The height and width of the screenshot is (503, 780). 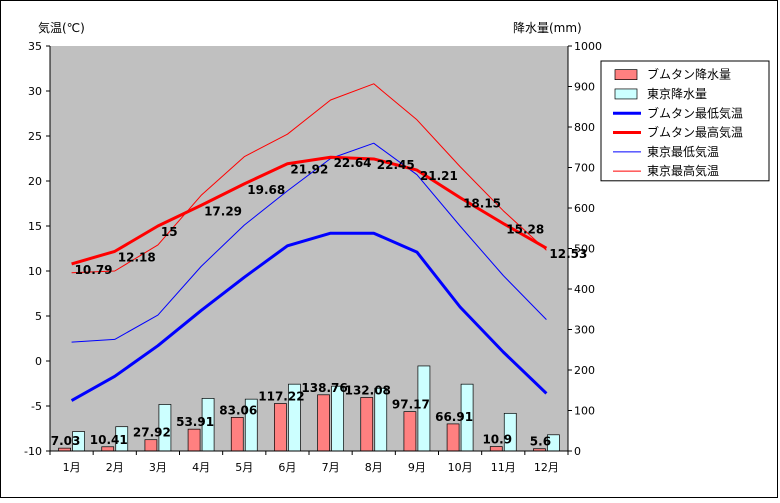 I want to click on right-tick-label: 0, so click(x=577, y=451).